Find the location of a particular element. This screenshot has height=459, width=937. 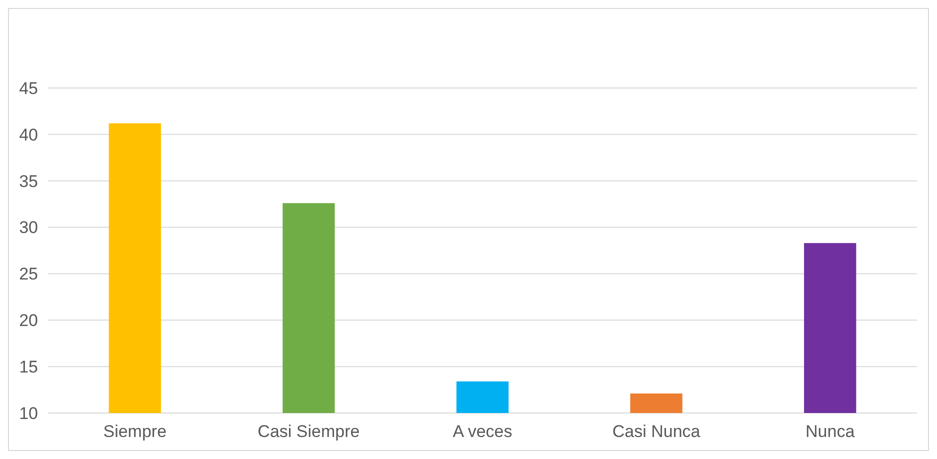

x-tick-label: A veces is located at coordinates (482, 431).